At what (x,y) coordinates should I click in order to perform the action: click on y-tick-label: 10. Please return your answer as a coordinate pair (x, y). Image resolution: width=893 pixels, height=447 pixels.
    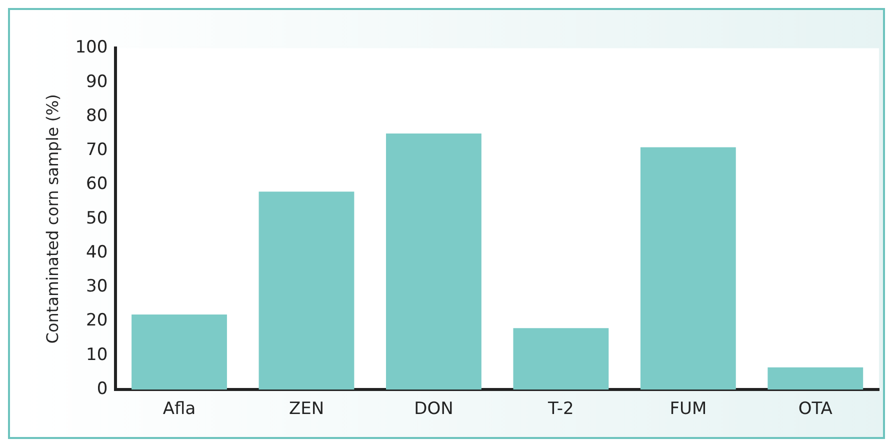
    Looking at the image, I should click on (97, 354).